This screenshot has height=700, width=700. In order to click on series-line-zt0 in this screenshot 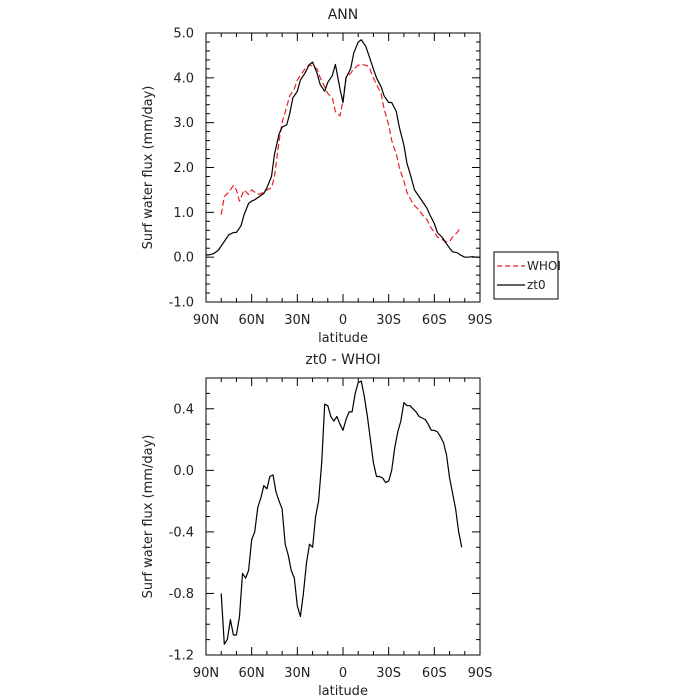, I will do `click(343, 148)`.